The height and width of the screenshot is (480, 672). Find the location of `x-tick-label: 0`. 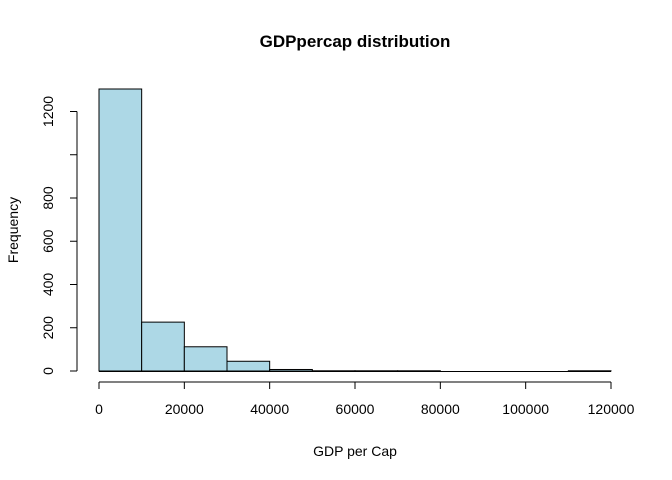

x-tick-label: 0 is located at coordinates (99, 409).